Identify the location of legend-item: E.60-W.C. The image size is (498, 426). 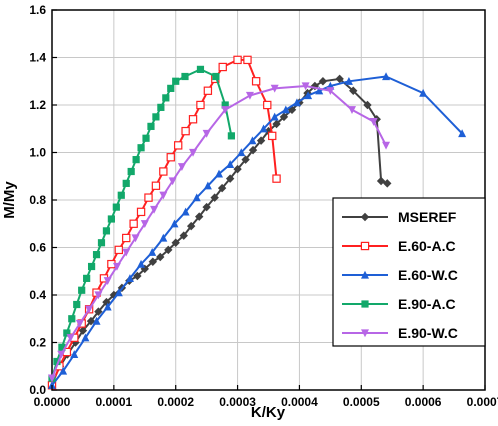
(400, 275).